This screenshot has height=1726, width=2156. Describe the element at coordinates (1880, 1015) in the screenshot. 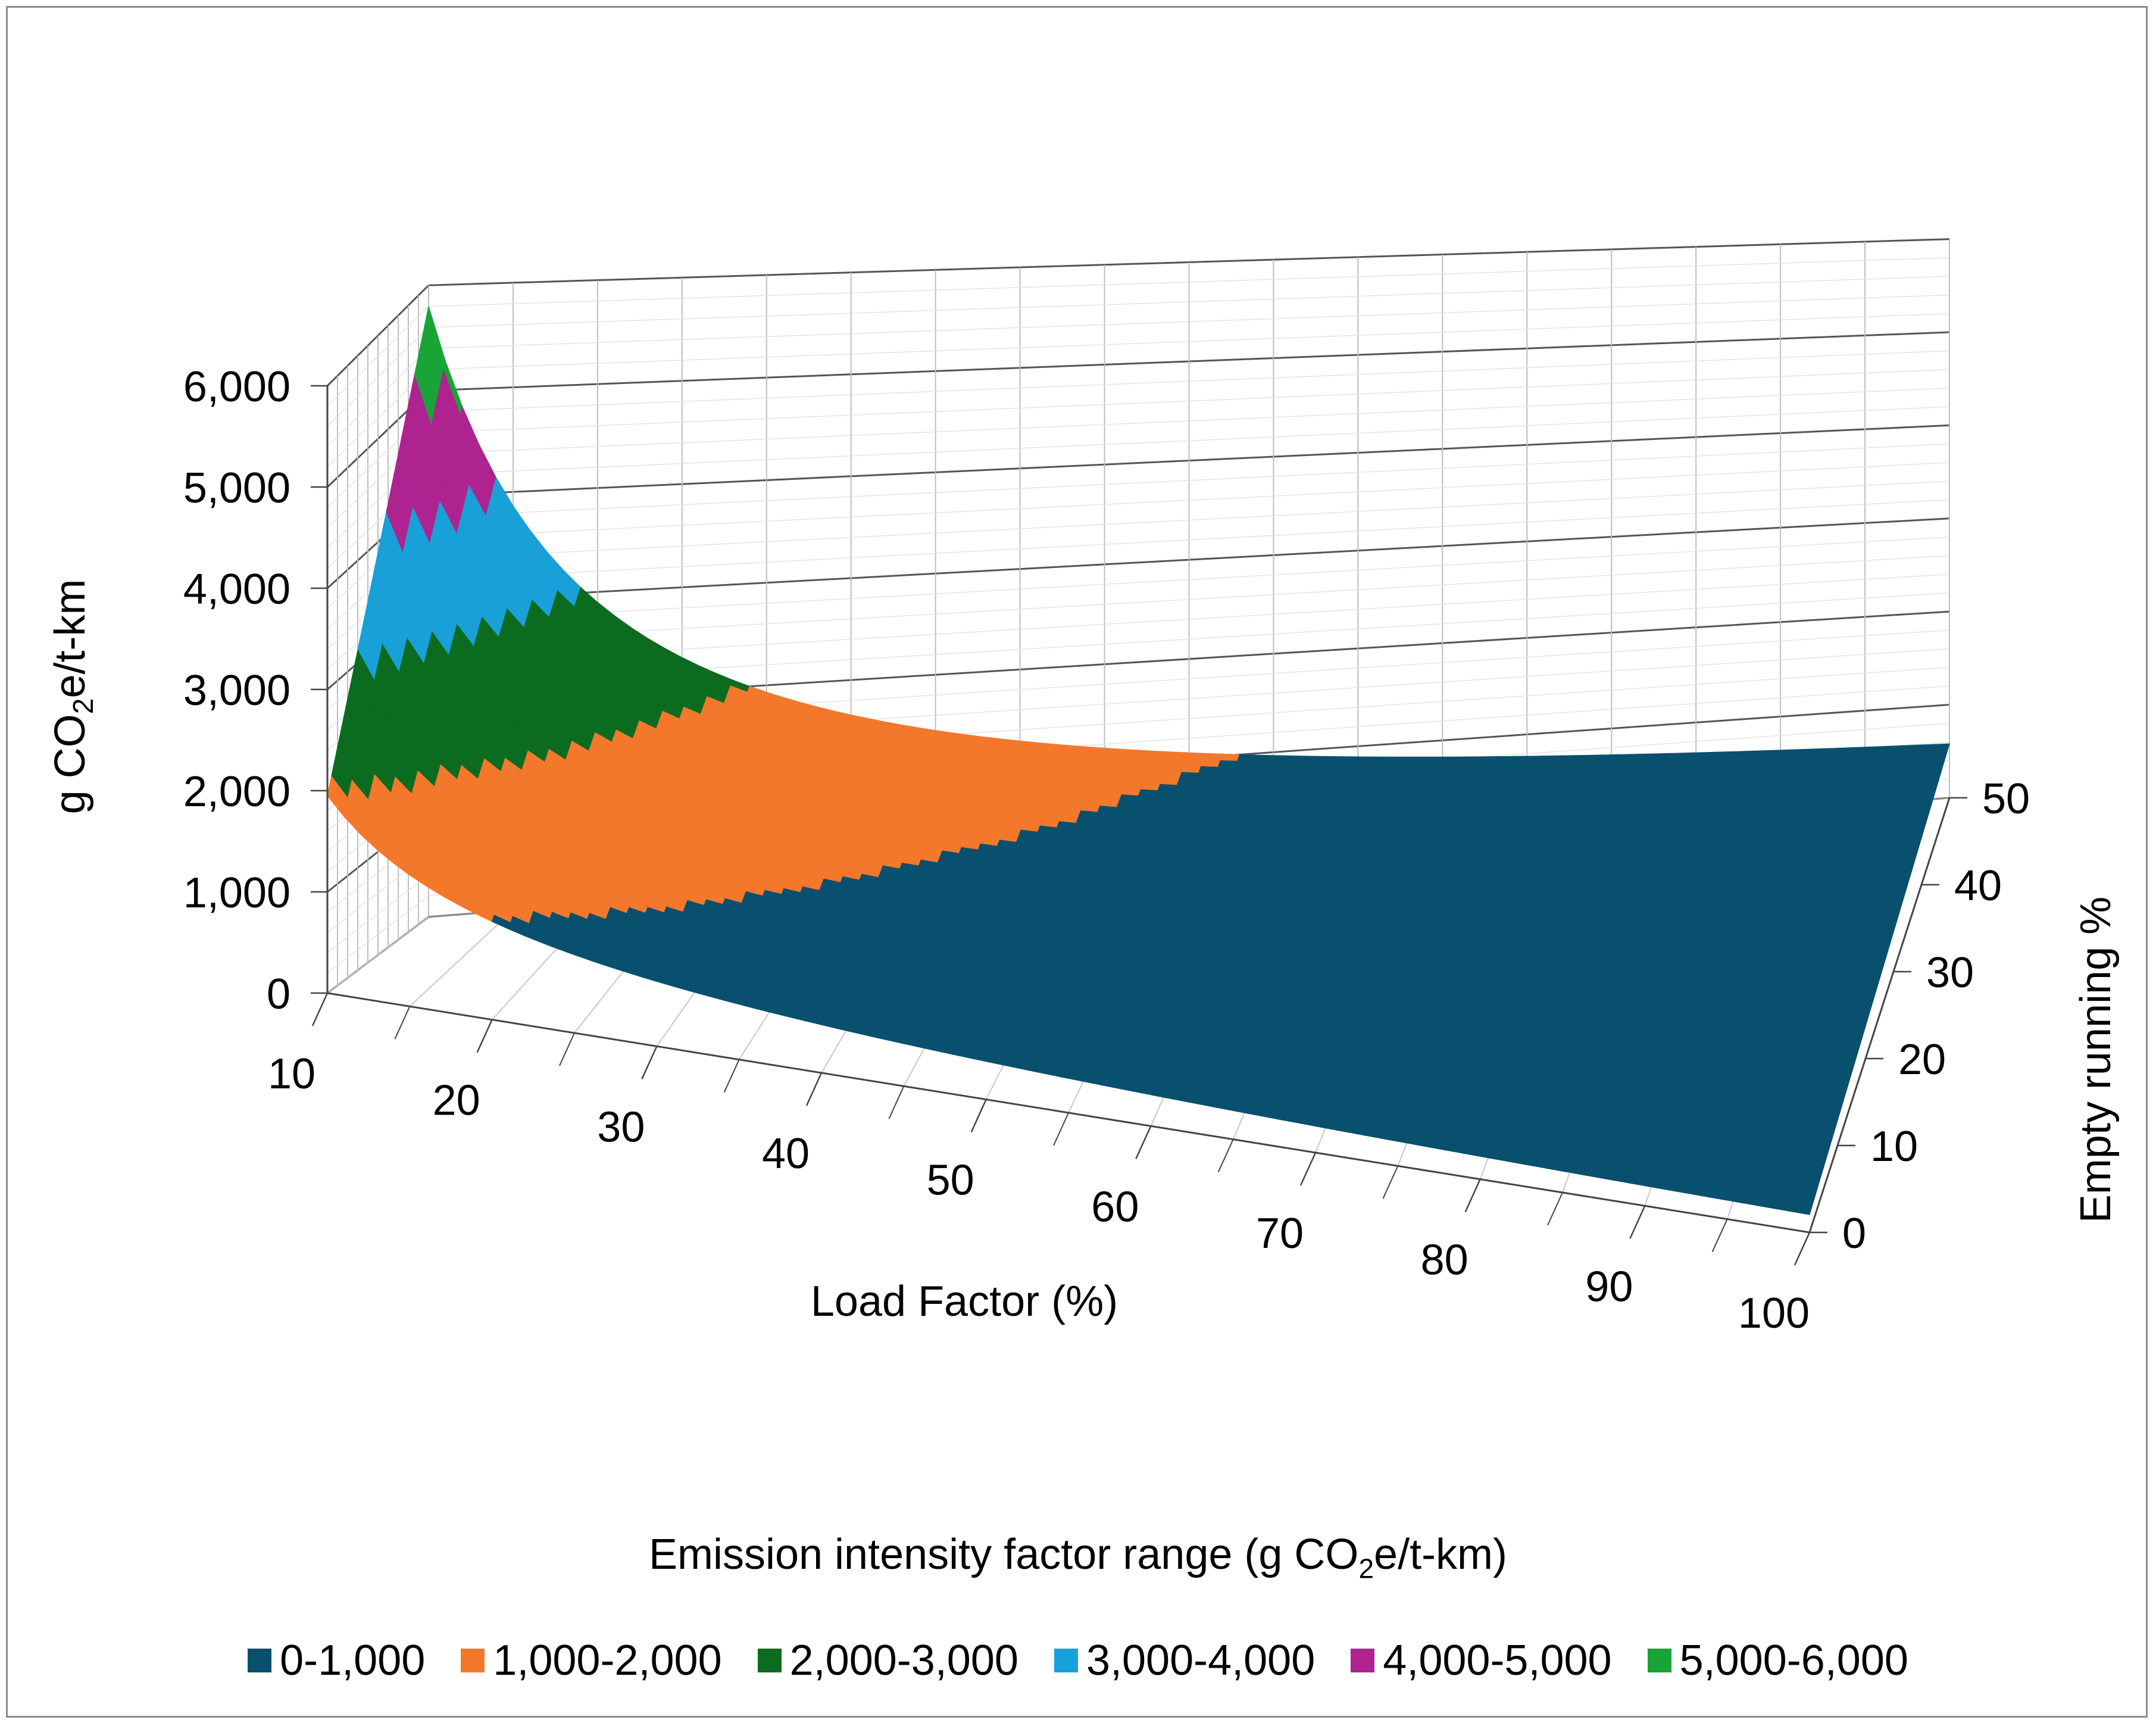

I see `y-axis-line` at that location.